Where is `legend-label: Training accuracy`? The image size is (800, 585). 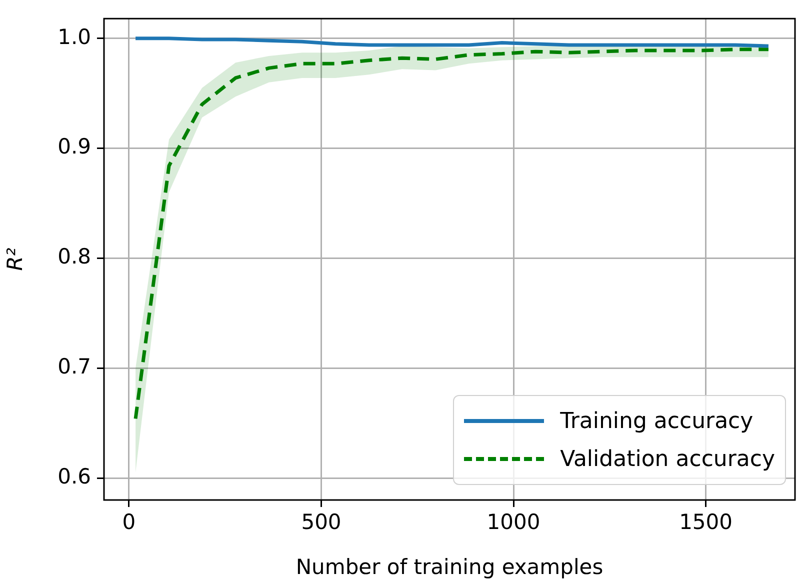 legend-label: Training accuracy is located at coordinates (657, 421).